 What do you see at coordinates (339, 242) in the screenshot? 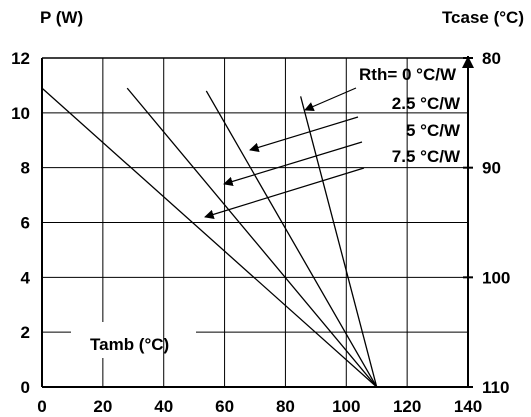
I see `series-line` at bounding box center [339, 242].